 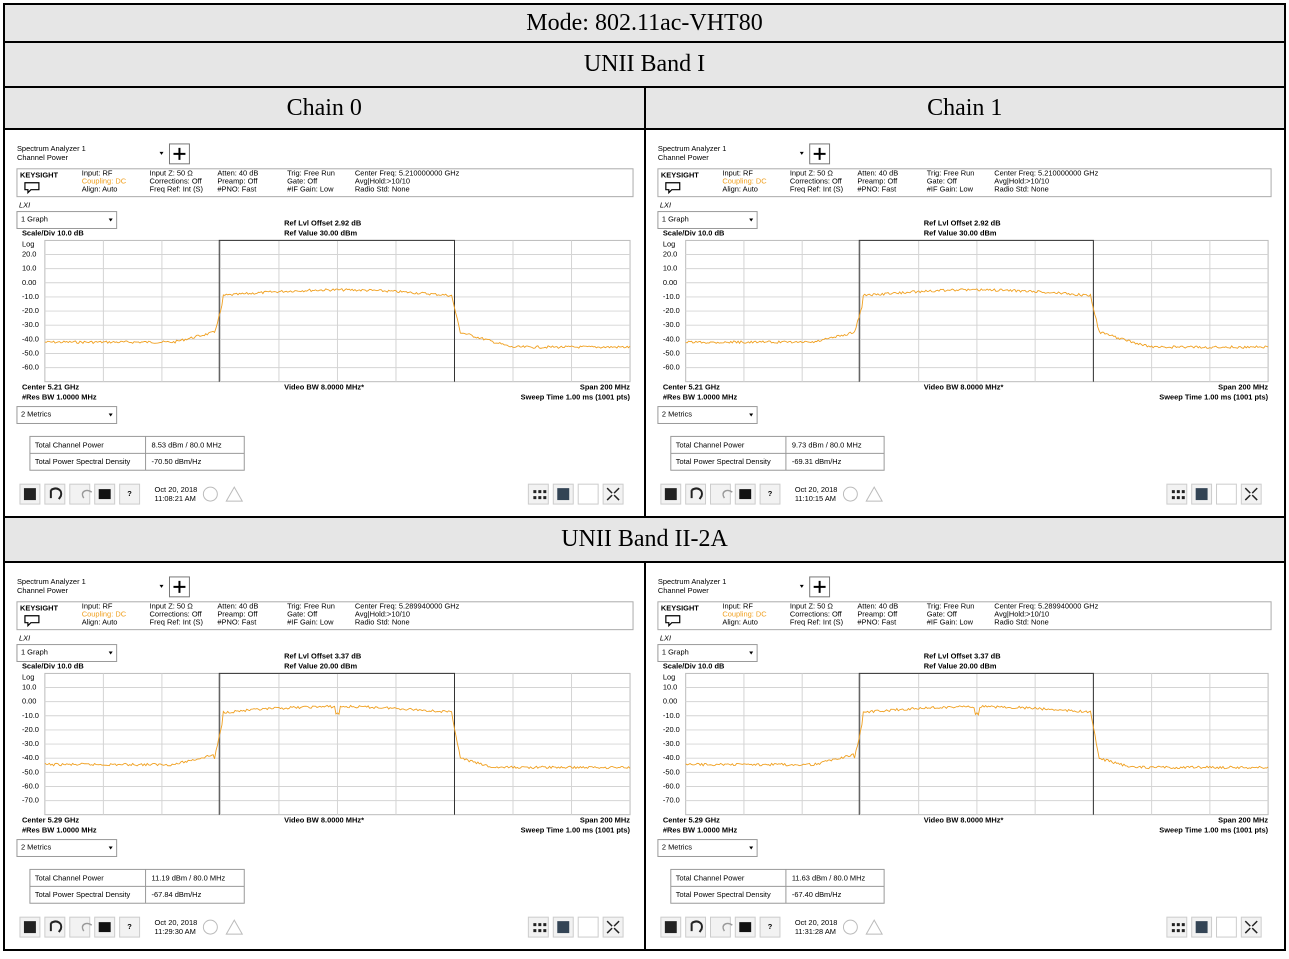 I want to click on metrics-select, so click(x=67, y=848).